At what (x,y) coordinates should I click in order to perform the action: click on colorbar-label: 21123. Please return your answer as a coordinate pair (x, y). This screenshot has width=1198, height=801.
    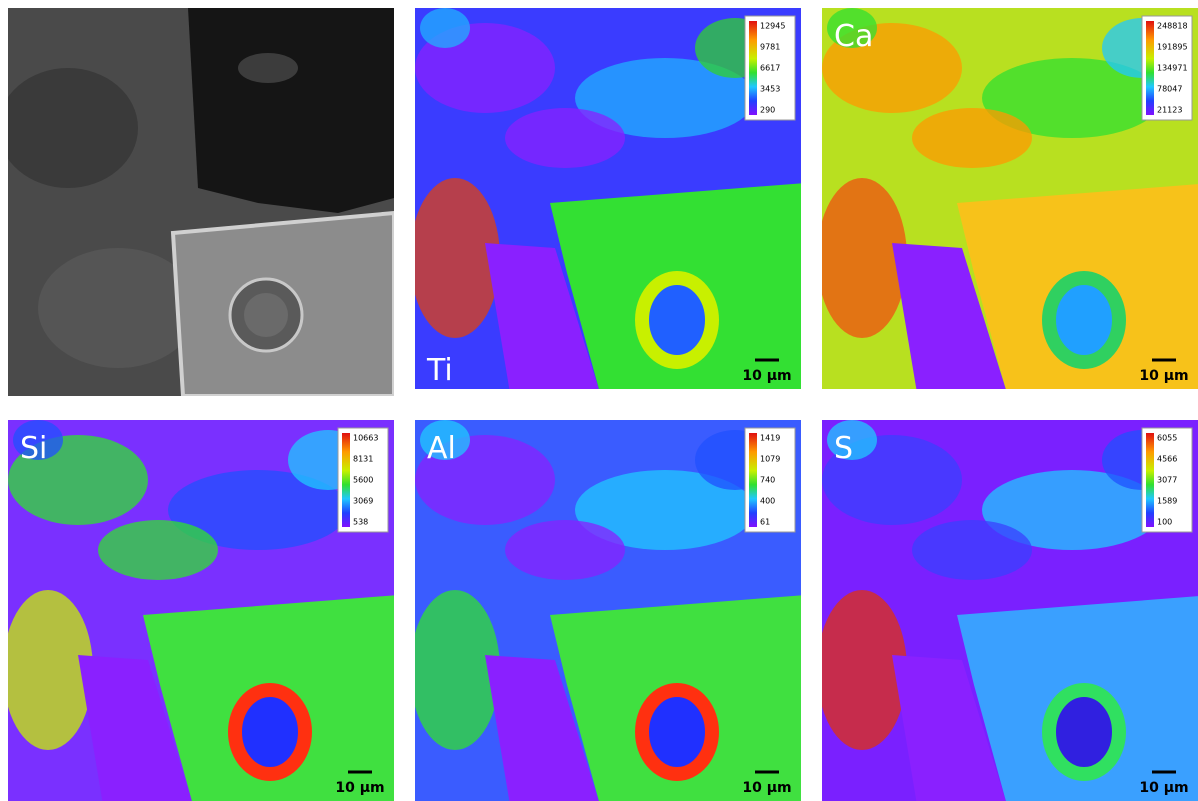
    Looking at the image, I should click on (1169, 110).